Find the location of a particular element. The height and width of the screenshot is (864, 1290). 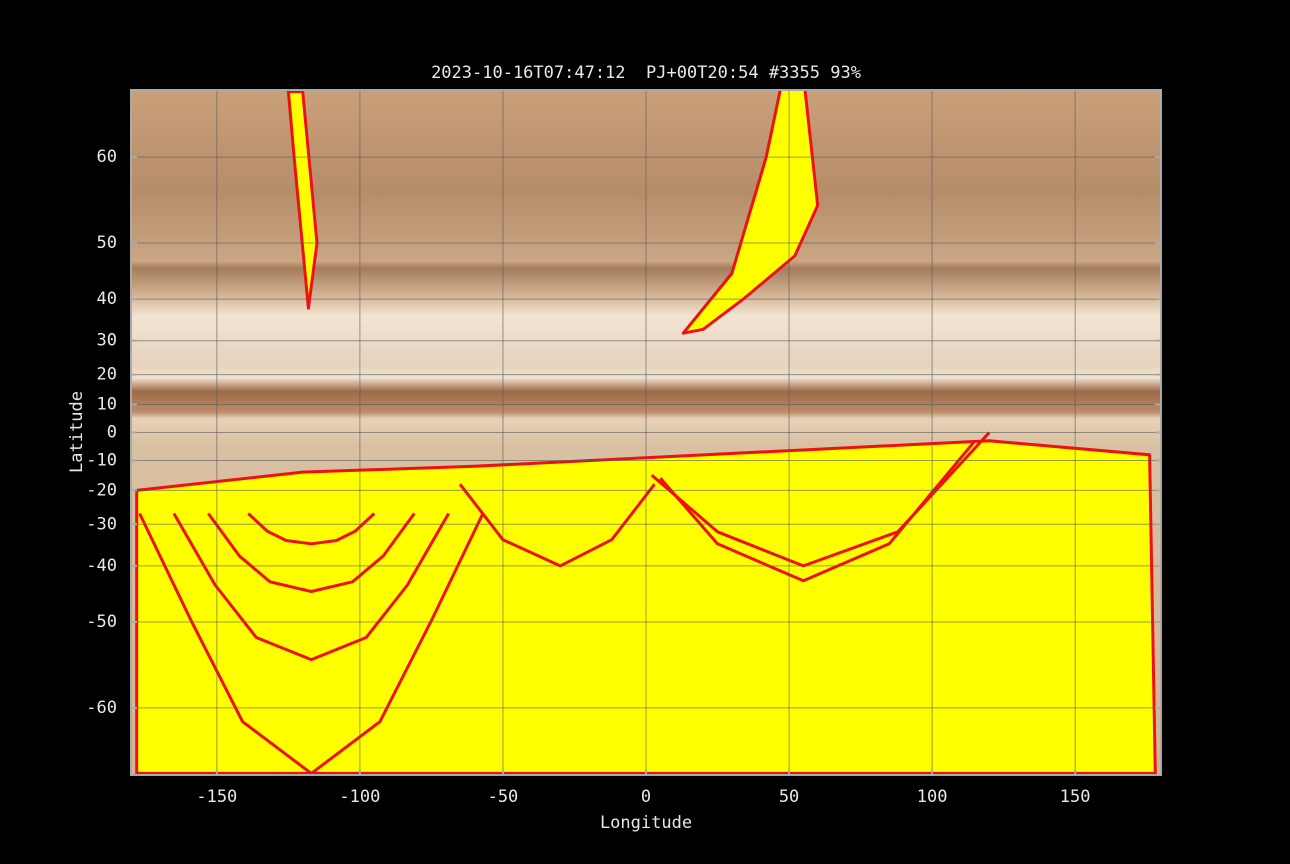

y-tick-label: -20 is located at coordinates (101, 490).